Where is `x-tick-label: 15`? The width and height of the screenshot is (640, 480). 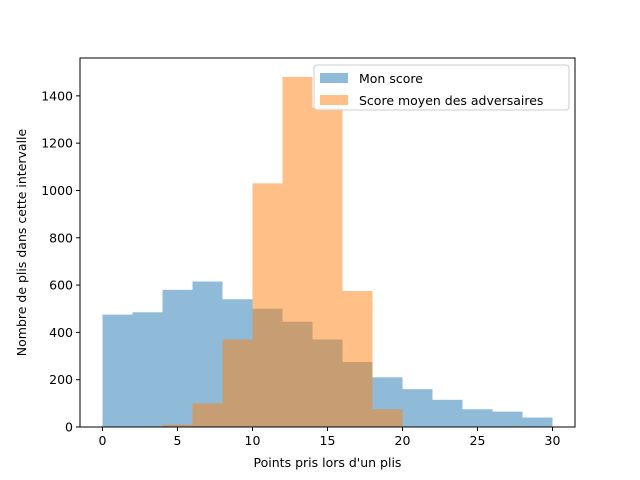
x-tick-label: 15 is located at coordinates (328, 440).